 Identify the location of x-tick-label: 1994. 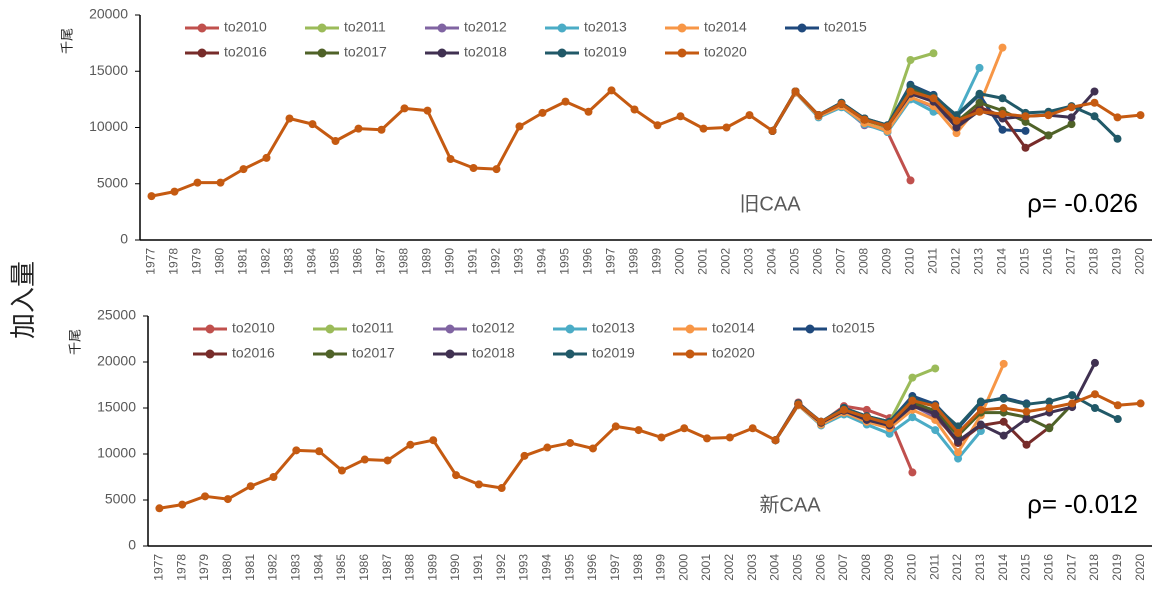
(542, 261).